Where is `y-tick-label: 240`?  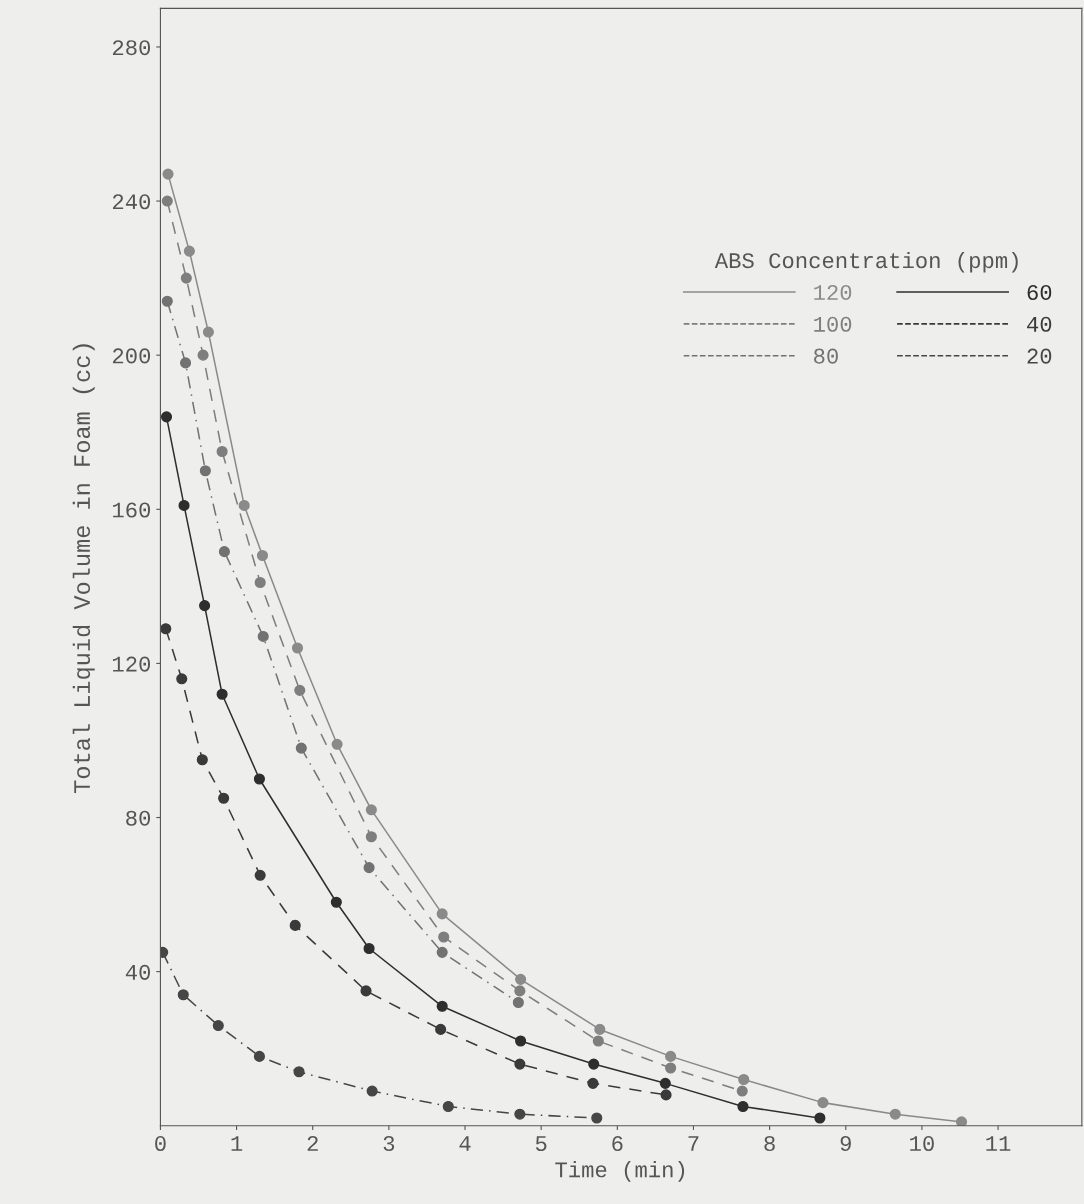
y-tick-label: 240 is located at coordinates (131, 202).